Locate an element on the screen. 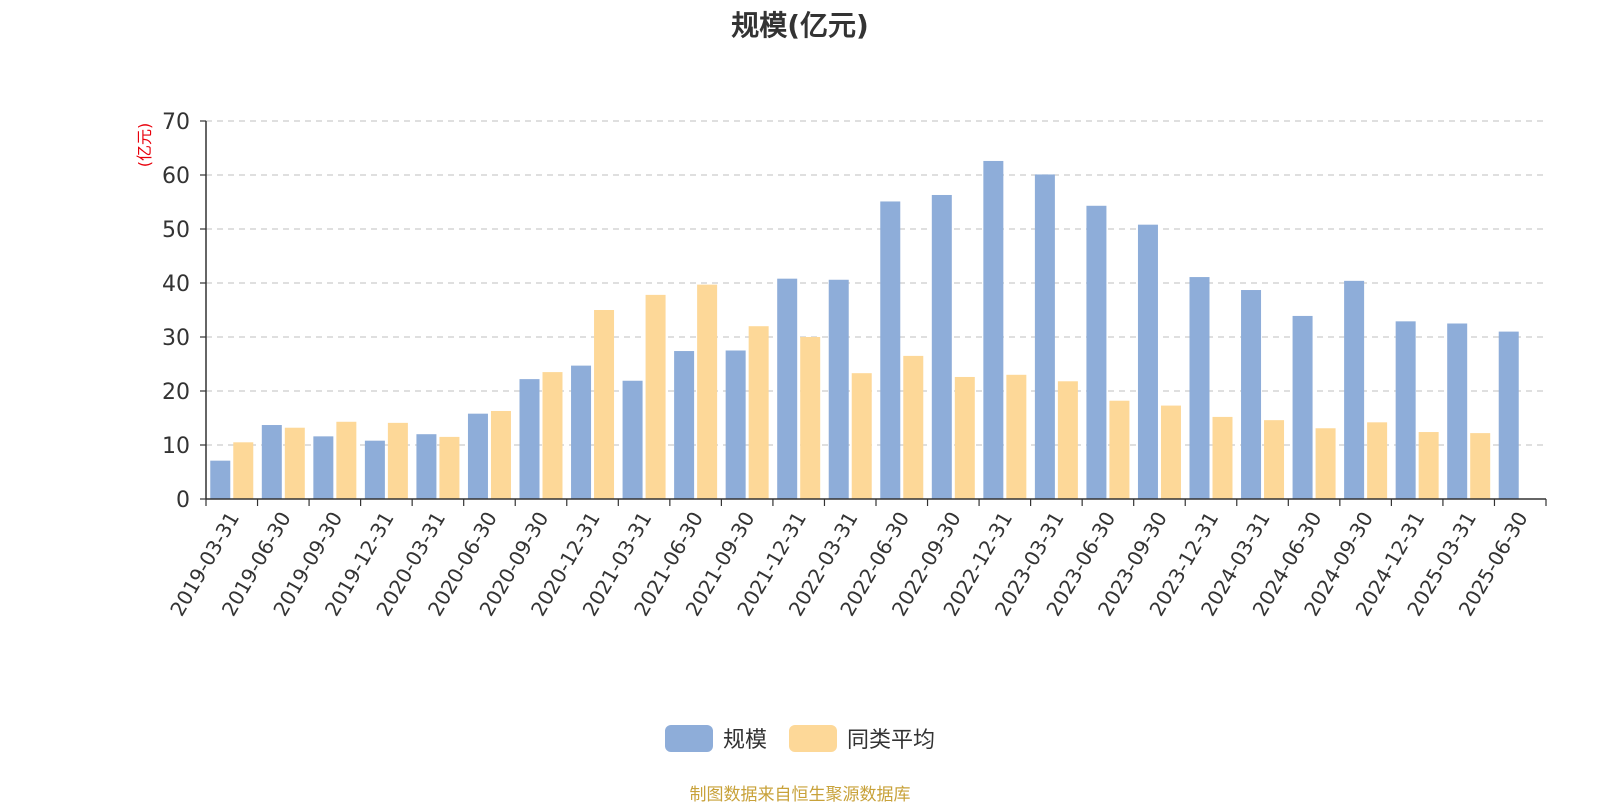 This screenshot has width=1600, height=805. legend-item-category-average: 同类平均 is located at coordinates (862, 738).